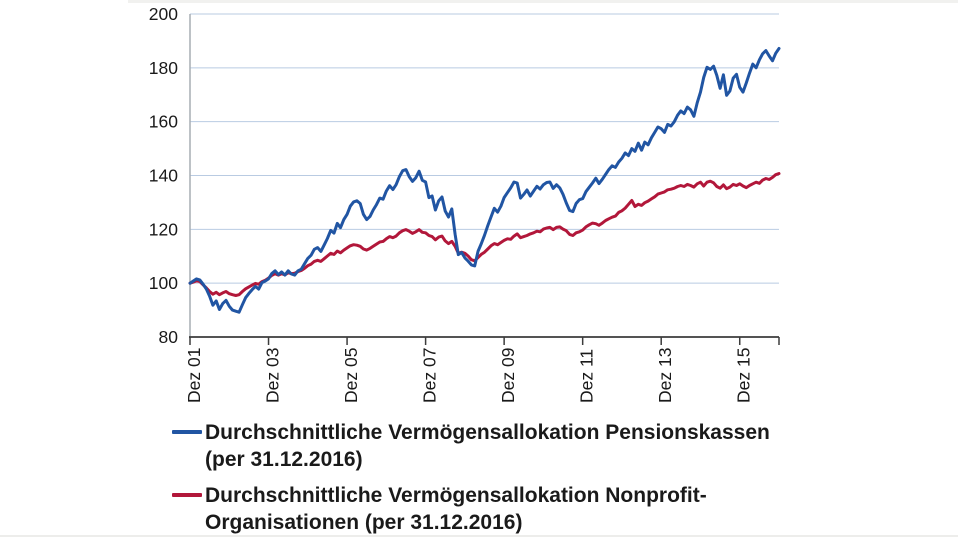 Image resolution: width=958 pixels, height=537 pixels. Describe the element at coordinates (169, 337) in the screenshot. I see `y-axis-label: 80` at that location.